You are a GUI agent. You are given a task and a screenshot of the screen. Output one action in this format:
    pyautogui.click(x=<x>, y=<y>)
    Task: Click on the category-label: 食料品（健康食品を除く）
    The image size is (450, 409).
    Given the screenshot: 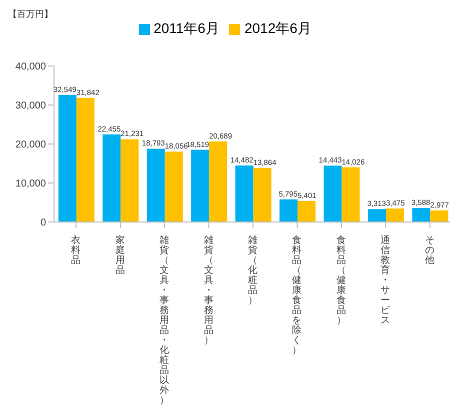 What is the action you would take?
    pyautogui.click(x=297, y=295)
    